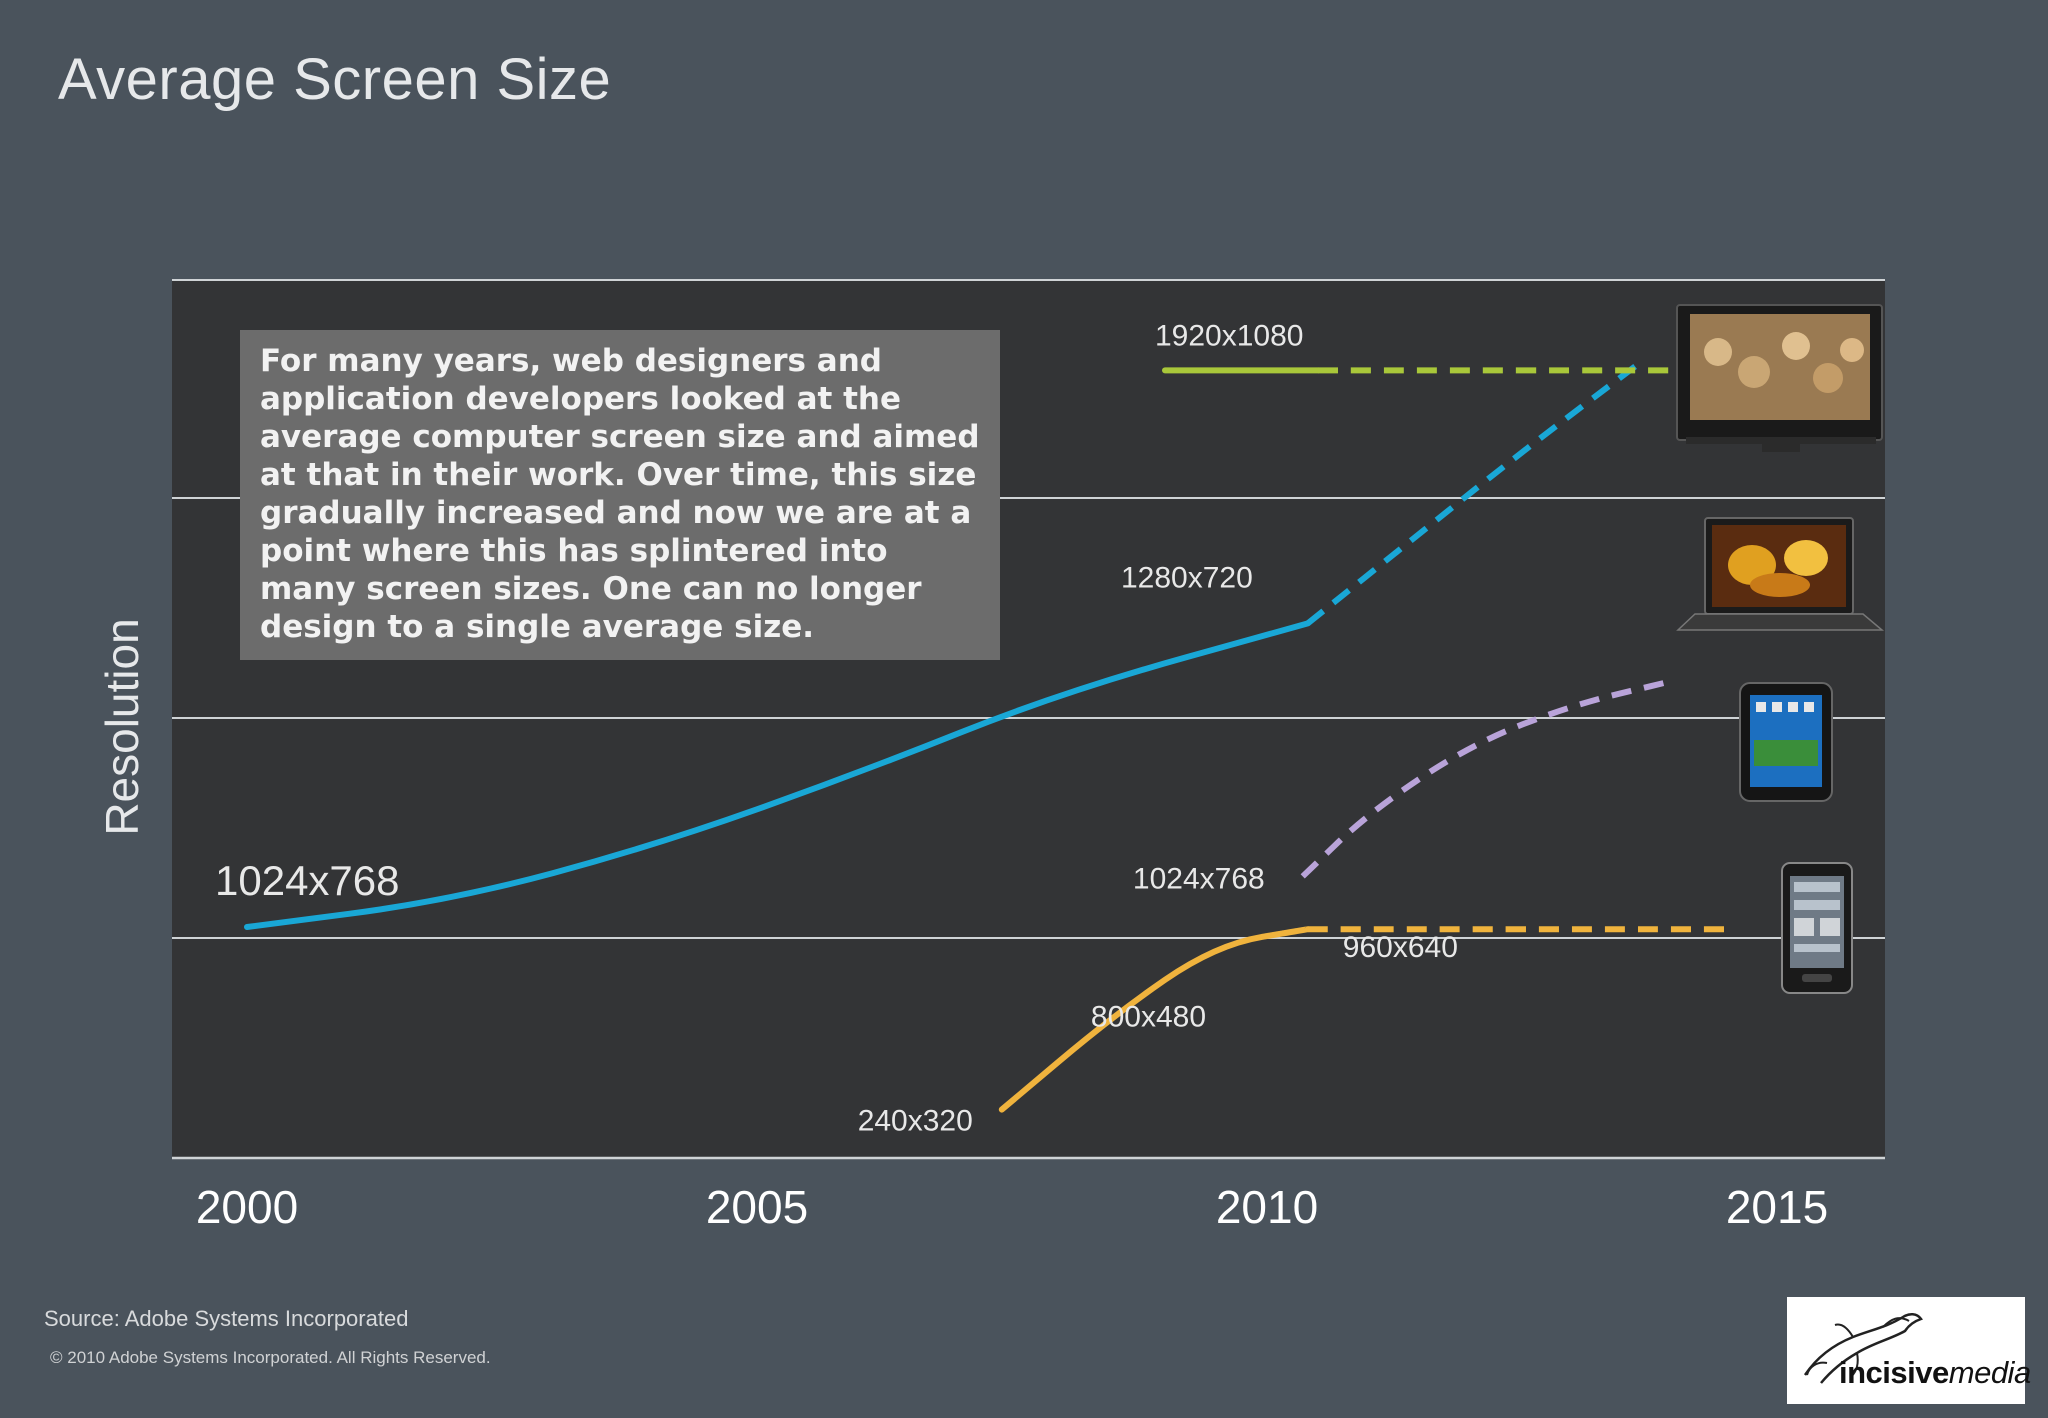 This screenshot has width=2048, height=1418. I want to click on mobile-data-label: 800x480, so click(1148, 1017).